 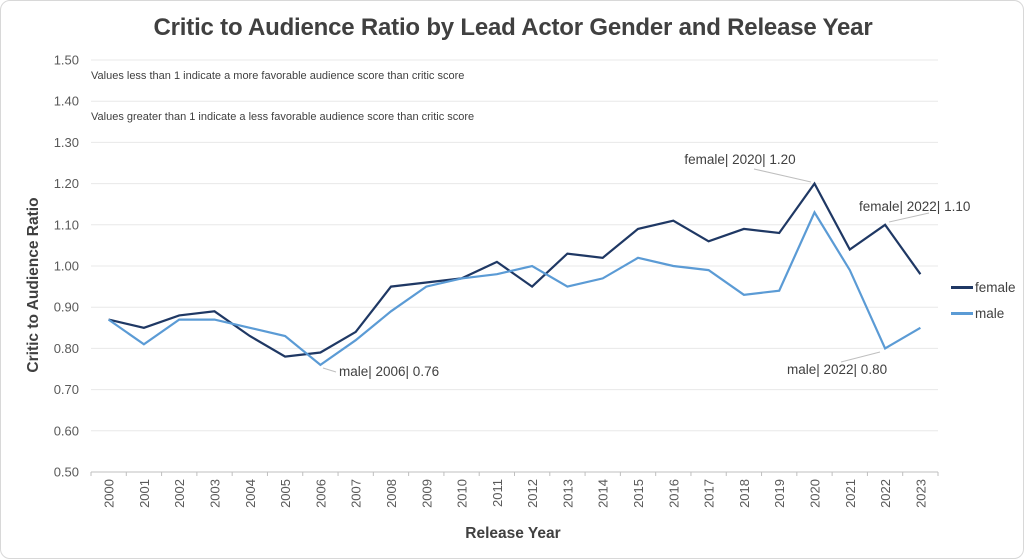 What do you see at coordinates (66, 101) in the screenshot?
I see `y-tick-label: 1.40` at bounding box center [66, 101].